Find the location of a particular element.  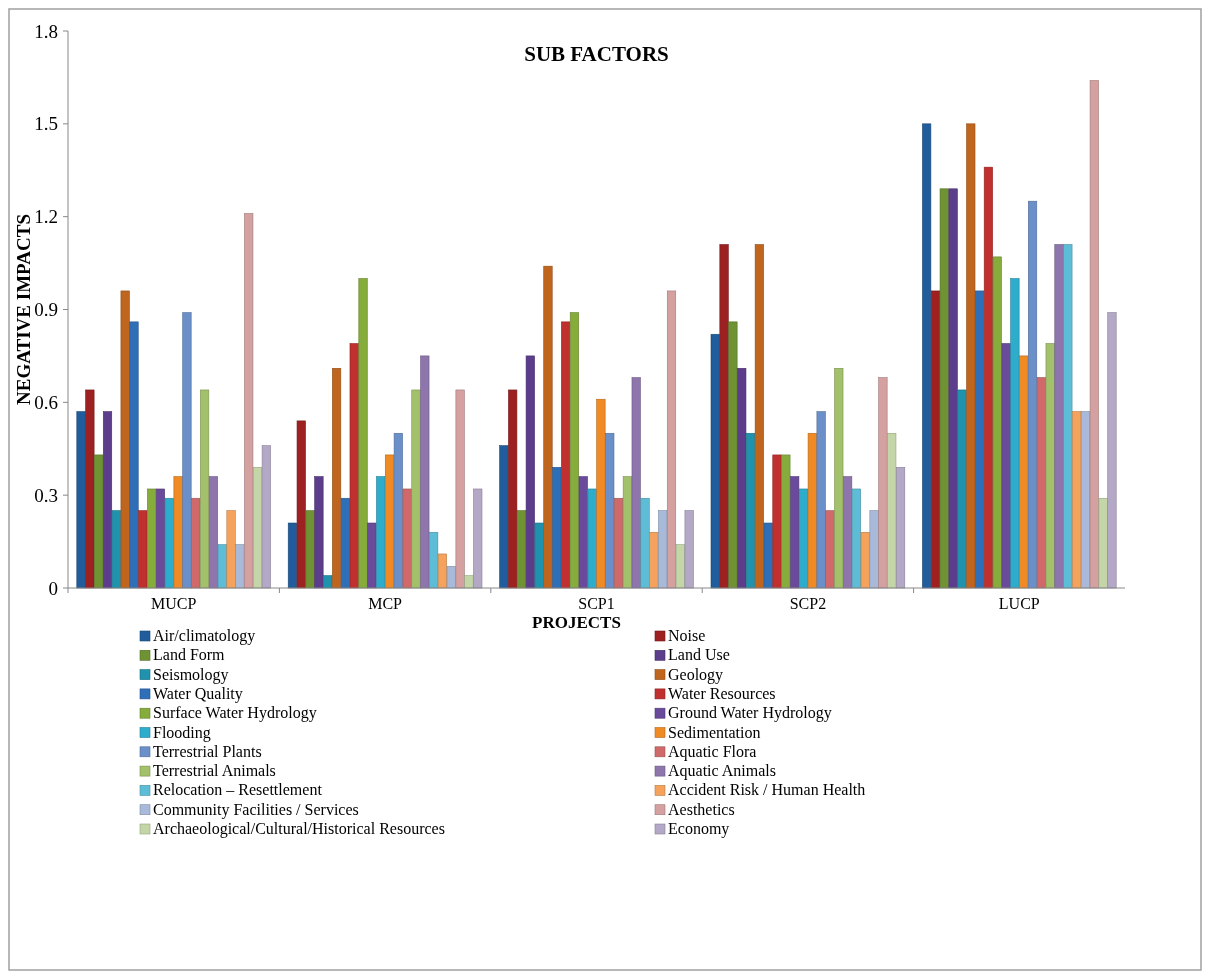

x-tick-label: LUCP is located at coordinates (1019, 603).